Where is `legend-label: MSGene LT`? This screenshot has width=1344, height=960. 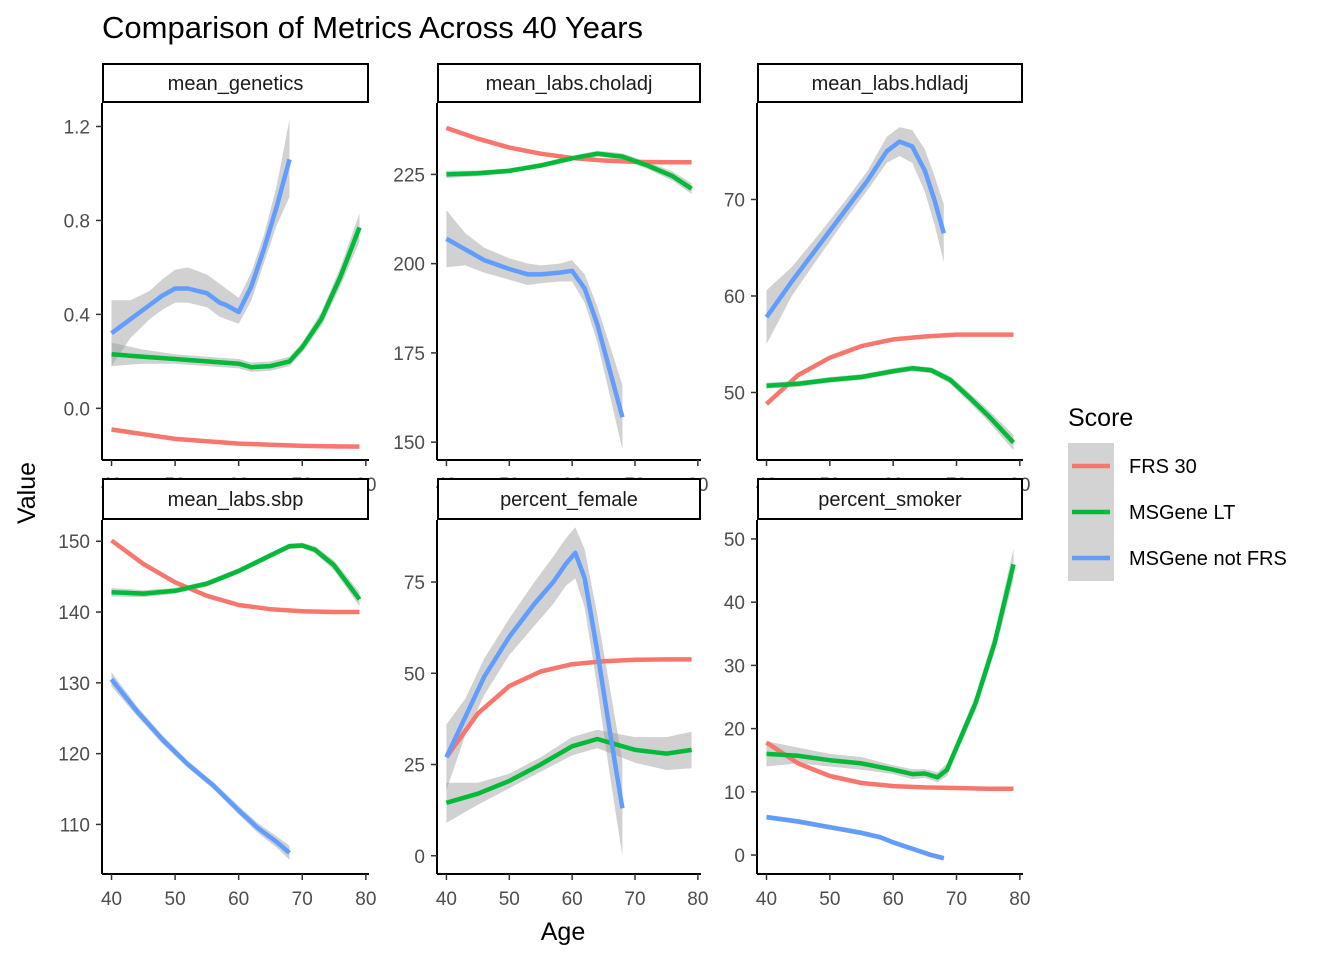 legend-label: MSGene LT is located at coordinates (1182, 513).